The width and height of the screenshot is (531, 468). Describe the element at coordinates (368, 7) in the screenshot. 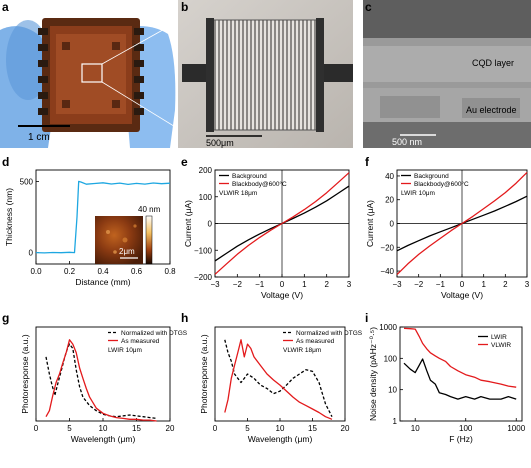

I see `panel-letter-c: c` at that location.